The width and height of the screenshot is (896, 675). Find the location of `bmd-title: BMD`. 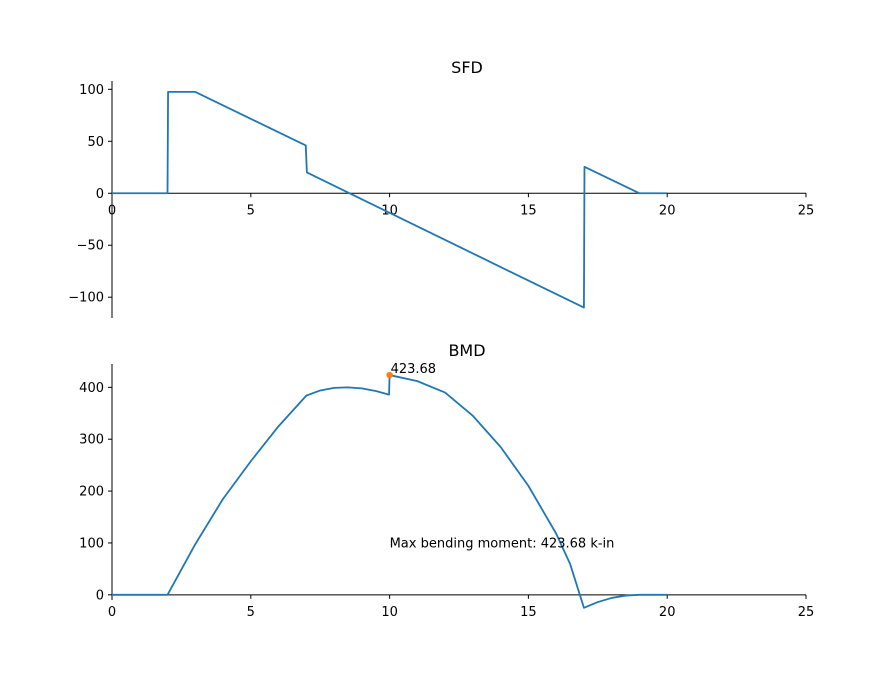

bmd-title: BMD is located at coordinates (466, 350).